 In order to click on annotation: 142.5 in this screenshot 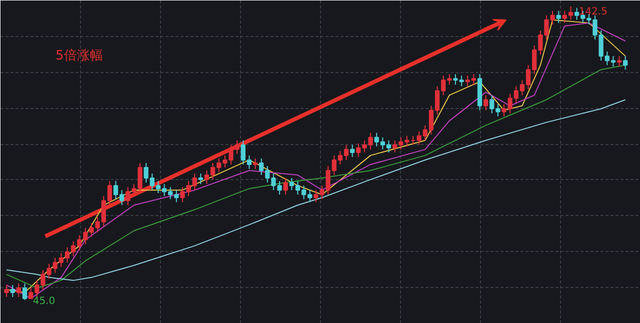, I will do `click(593, 12)`.